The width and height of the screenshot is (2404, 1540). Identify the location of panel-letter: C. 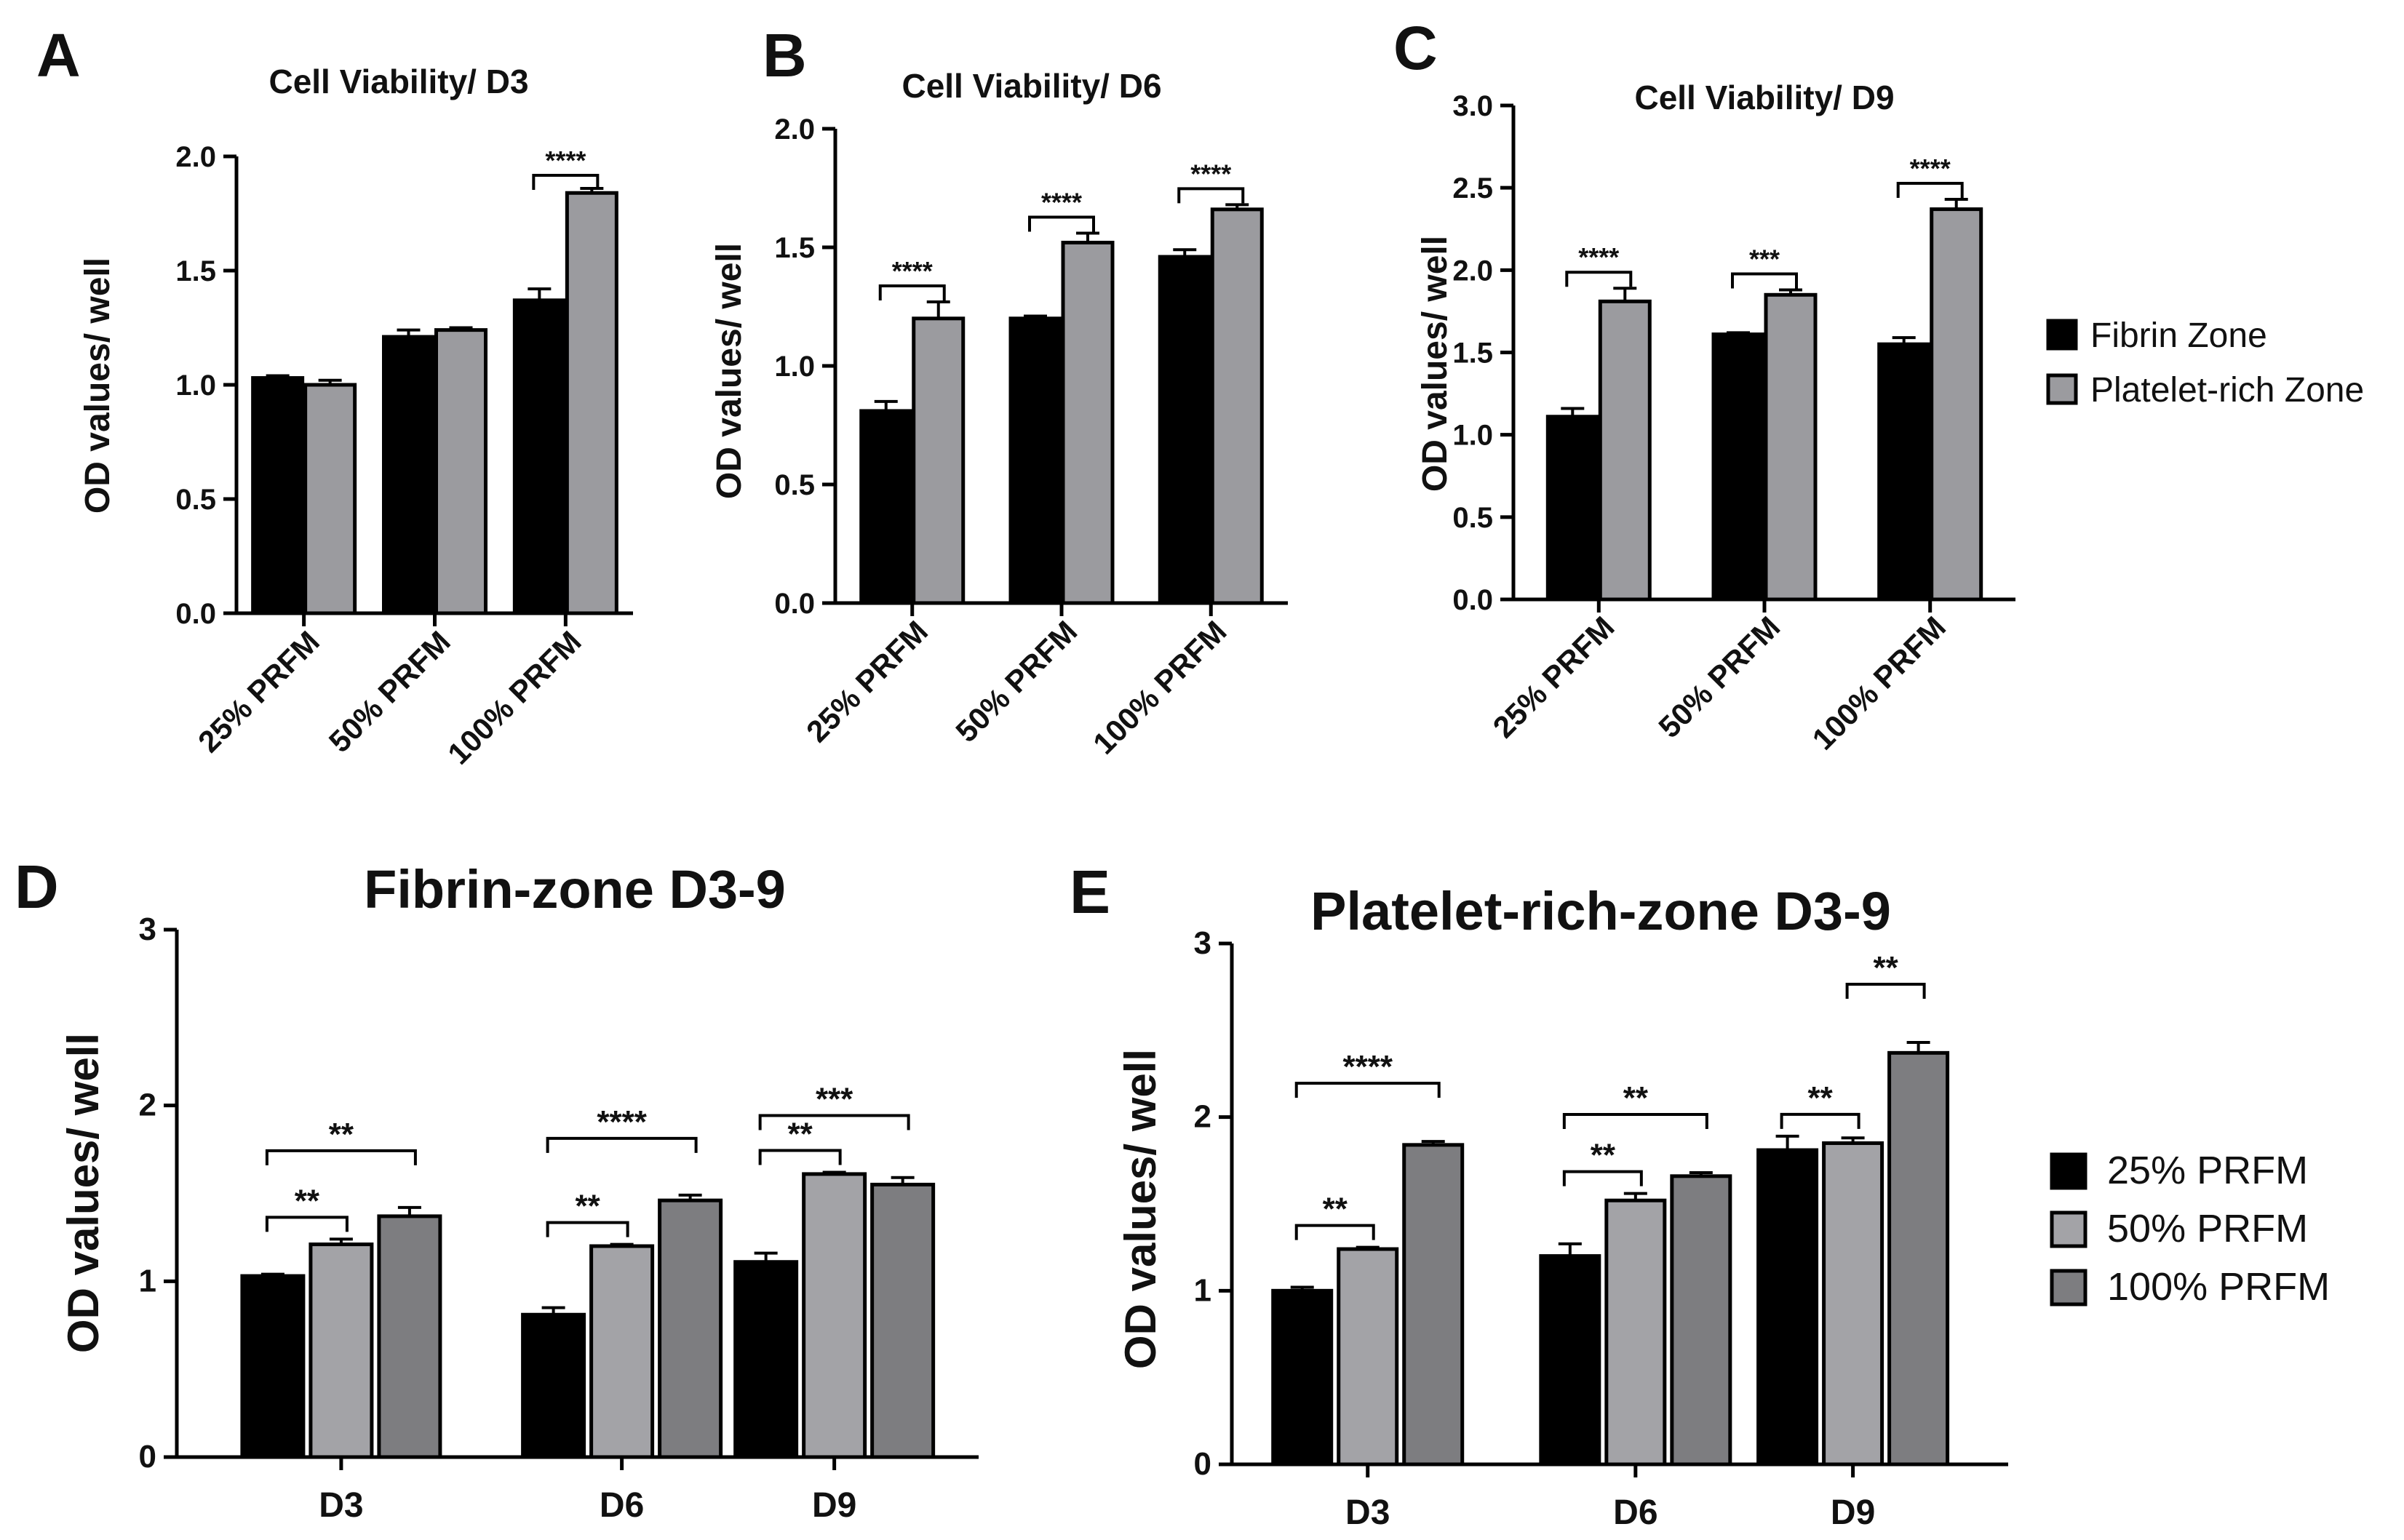
(1415, 48).